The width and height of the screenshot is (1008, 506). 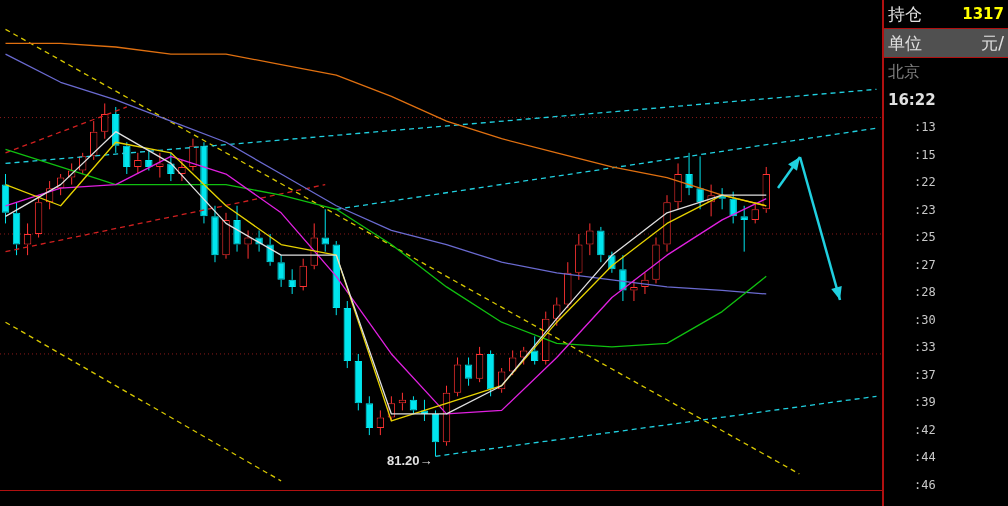 What do you see at coordinates (912, 100) in the screenshot?
I see `text: 16:22` at bounding box center [912, 100].